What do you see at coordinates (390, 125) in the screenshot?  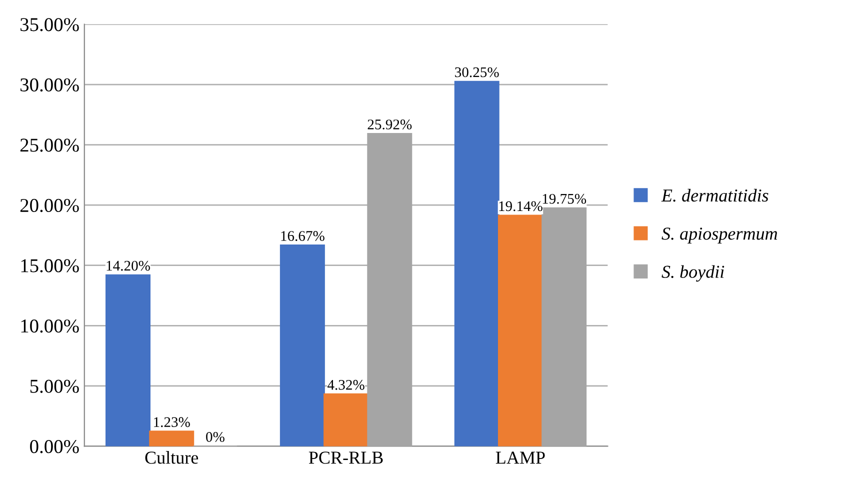 I see `data-label: 25.92%` at bounding box center [390, 125].